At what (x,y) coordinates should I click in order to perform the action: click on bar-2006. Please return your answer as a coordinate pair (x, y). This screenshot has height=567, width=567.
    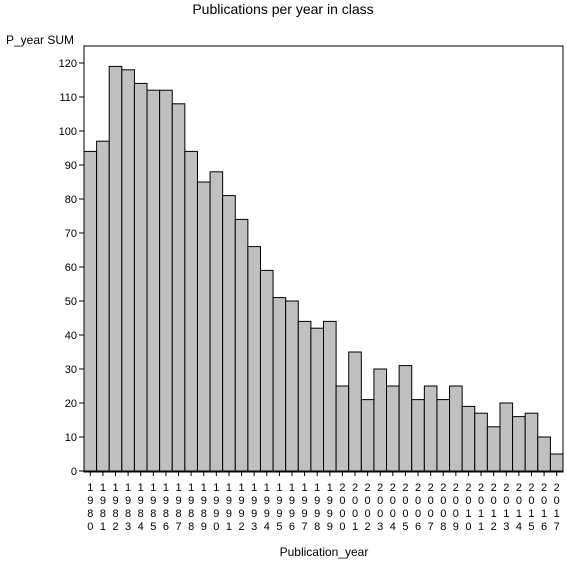
    Looking at the image, I should click on (418, 435).